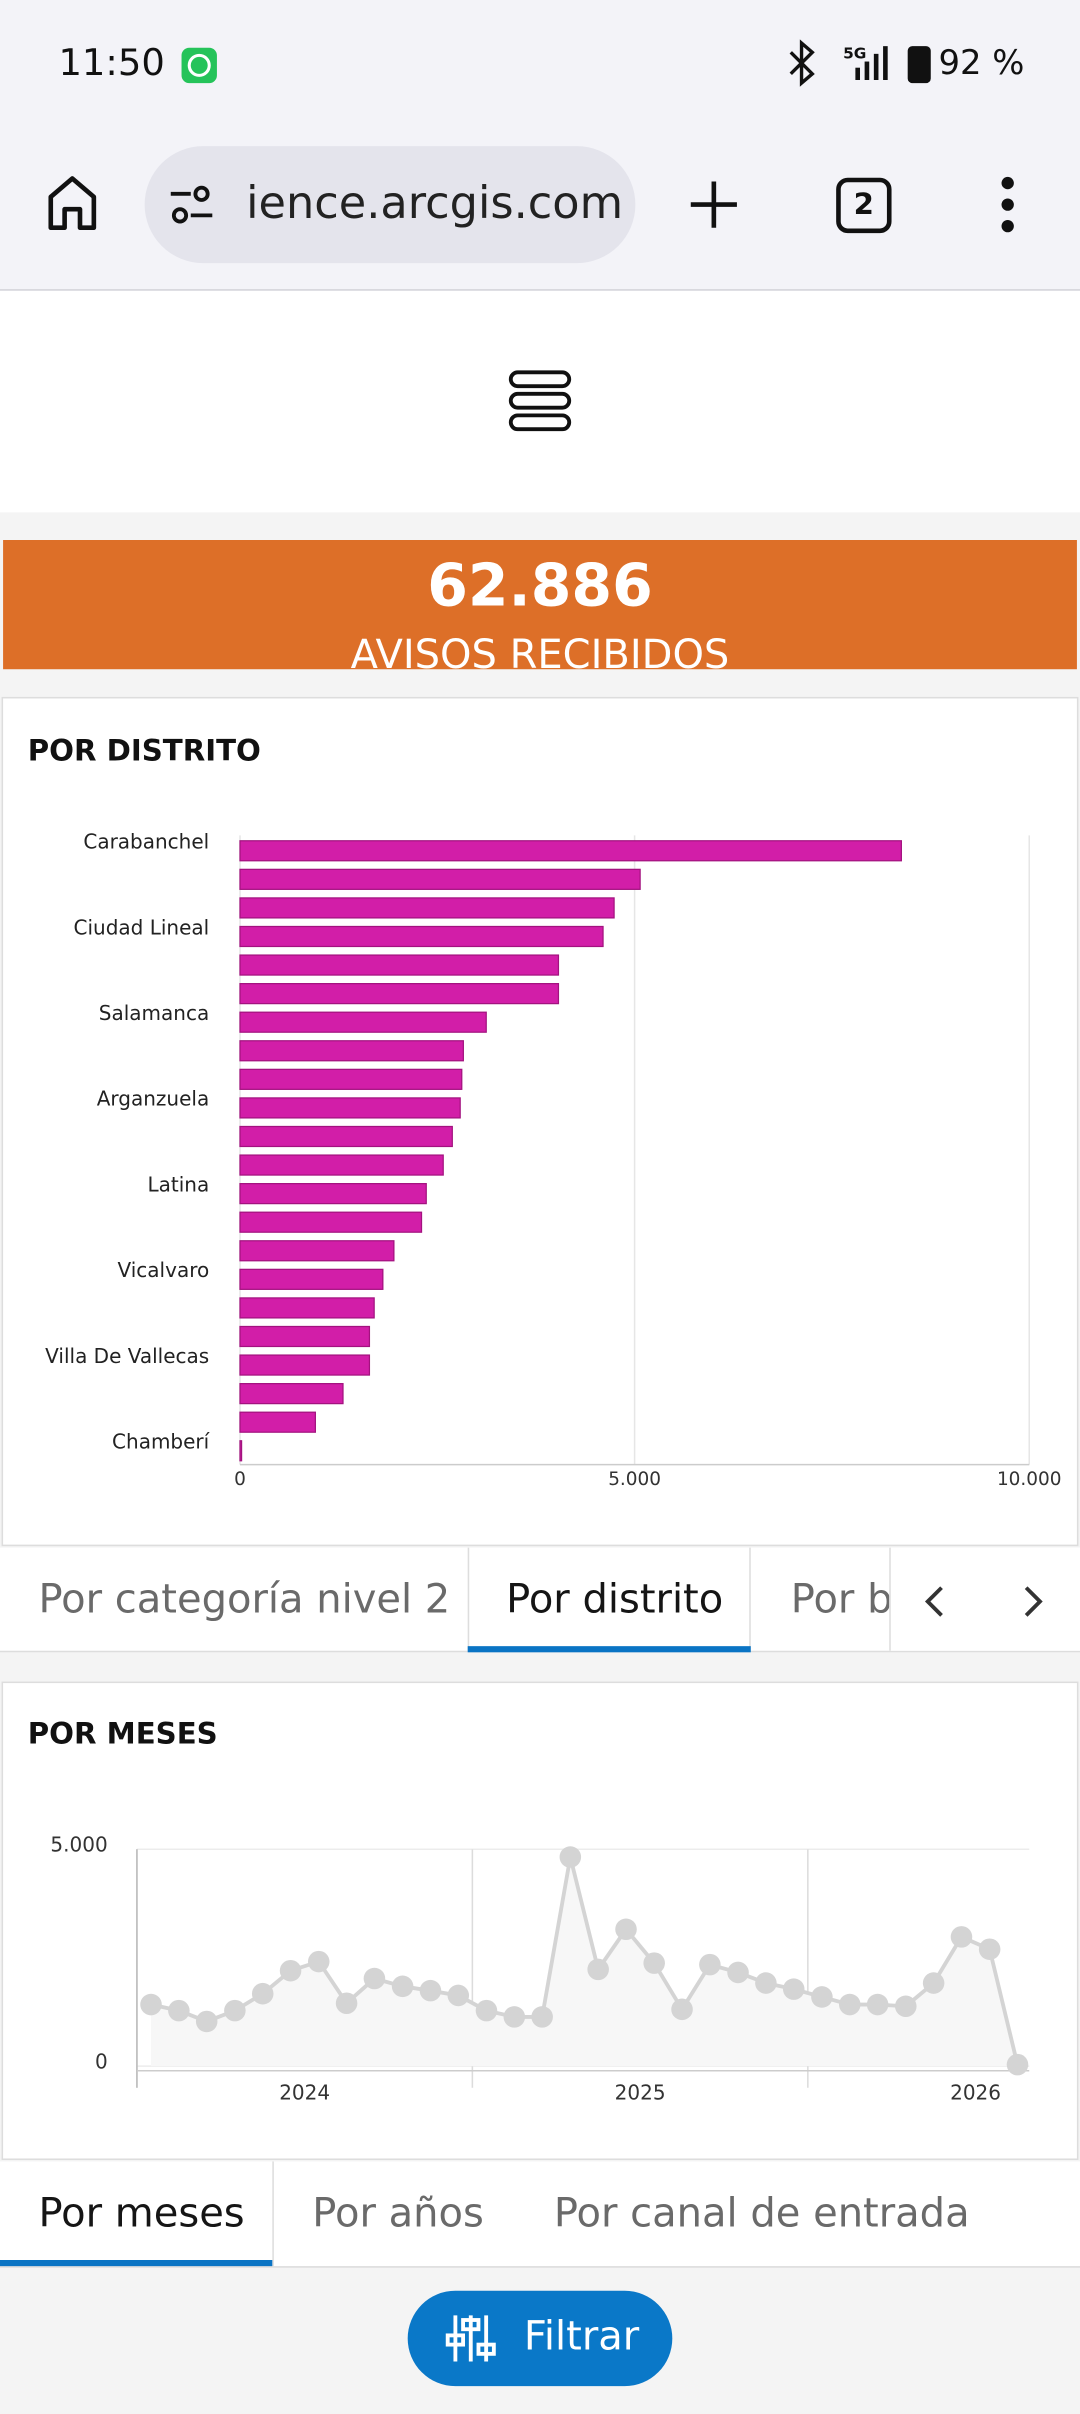 The height and width of the screenshot is (2414, 1080). Describe the element at coordinates (244, 1600) in the screenshot. I see `tab: Por categoría nivel 2` at that location.